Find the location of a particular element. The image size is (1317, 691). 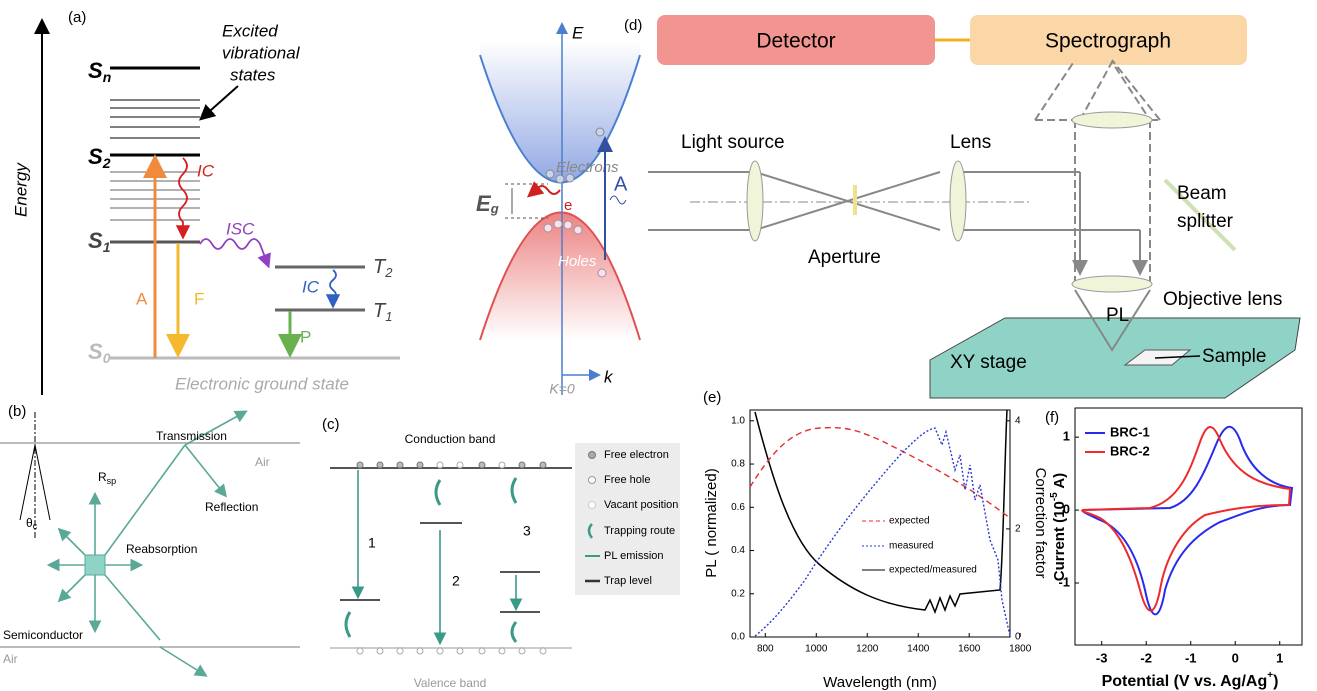

label: Reflection is located at coordinates (231, 507).